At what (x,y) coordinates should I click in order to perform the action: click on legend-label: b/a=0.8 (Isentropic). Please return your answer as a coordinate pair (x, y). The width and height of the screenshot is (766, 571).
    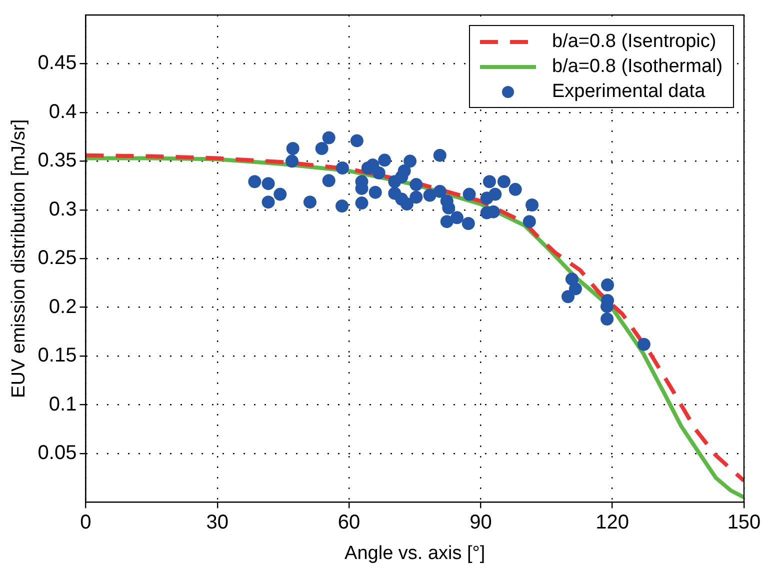
    Looking at the image, I should click on (634, 42).